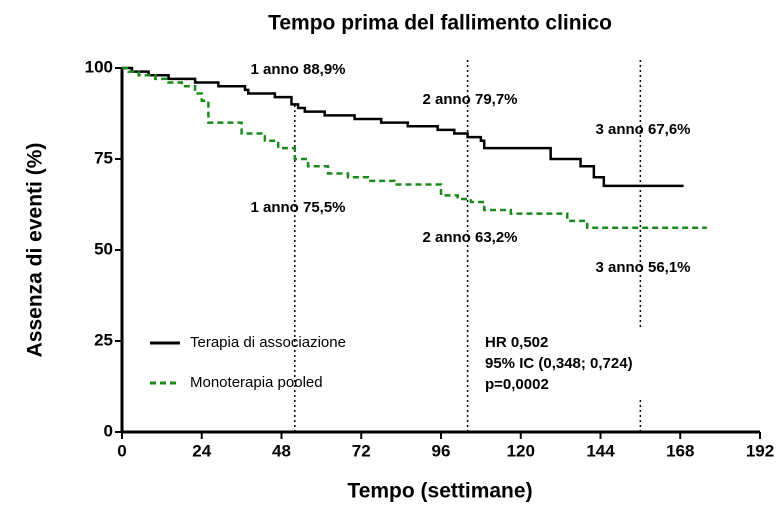  Describe the element at coordinates (642, 129) in the screenshot. I see `annotation: 3 anno 67,6%` at that location.